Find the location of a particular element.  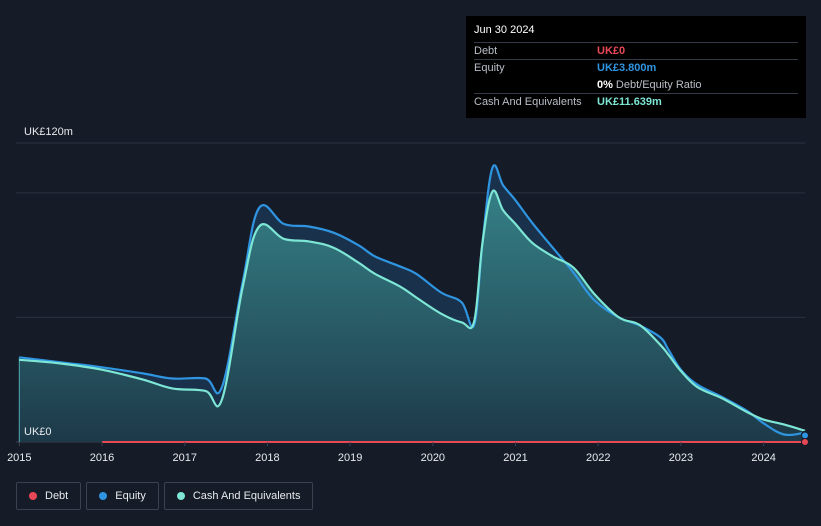

x-tick-label: 2020 is located at coordinates (433, 458).